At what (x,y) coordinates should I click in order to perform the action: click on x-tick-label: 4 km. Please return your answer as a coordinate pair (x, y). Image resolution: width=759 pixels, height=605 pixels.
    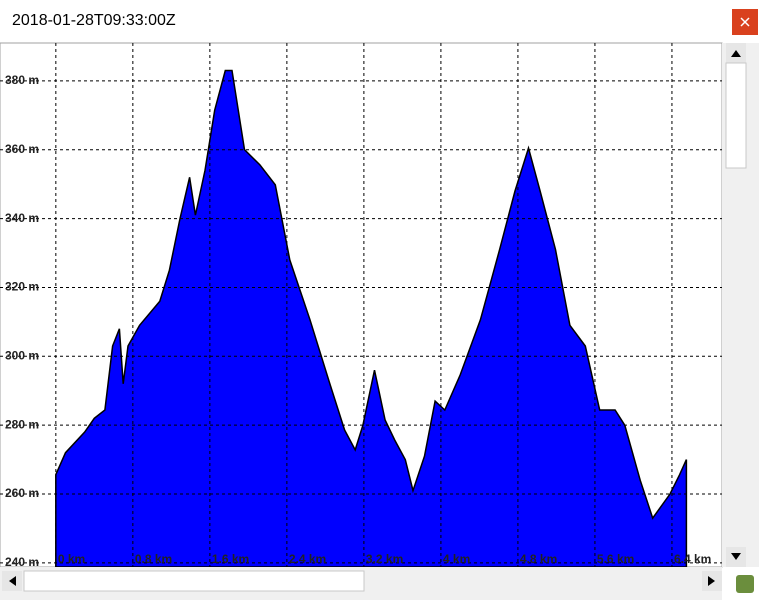
    Looking at the image, I should click on (456, 559).